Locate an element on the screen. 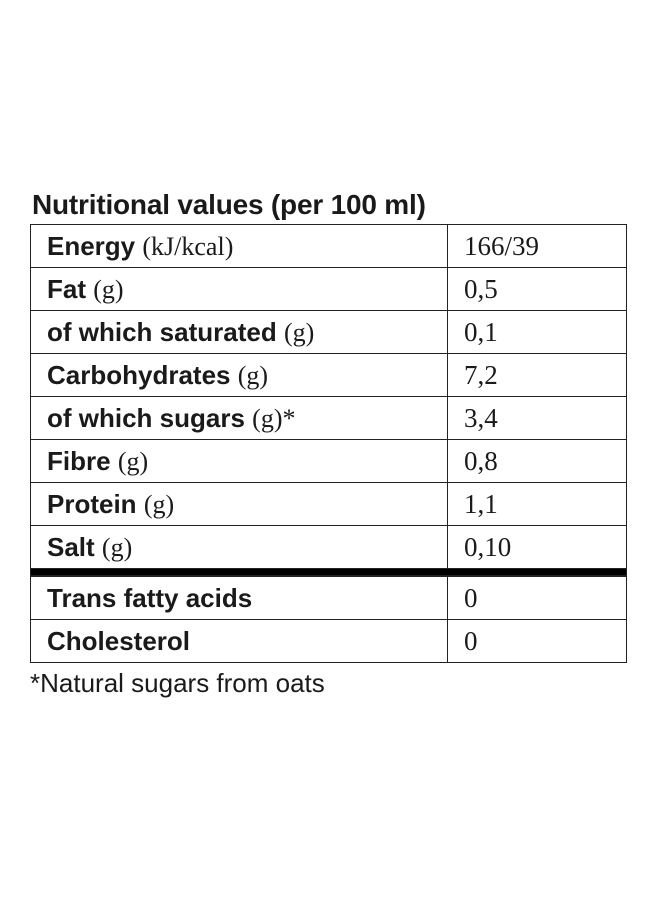  nutrient-name: Fat is located at coordinates (66, 288).